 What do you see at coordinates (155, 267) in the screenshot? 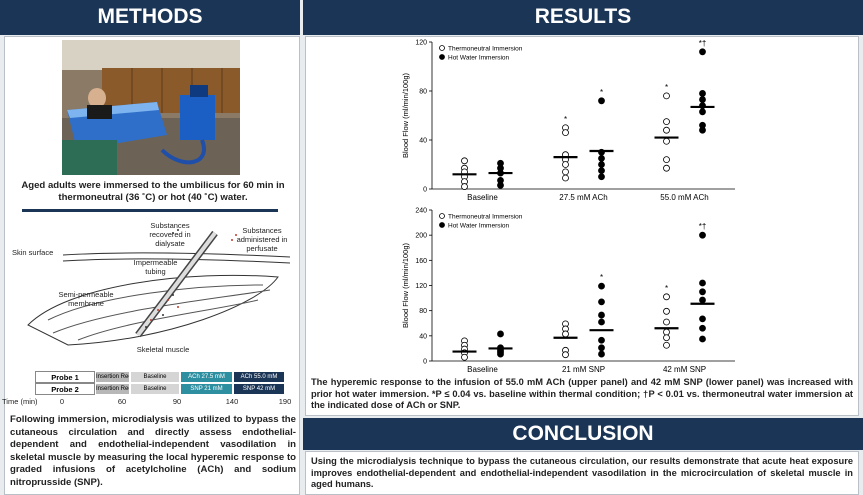
I see `label-tubing: Impermeable tubing` at bounding box center [155, 267].